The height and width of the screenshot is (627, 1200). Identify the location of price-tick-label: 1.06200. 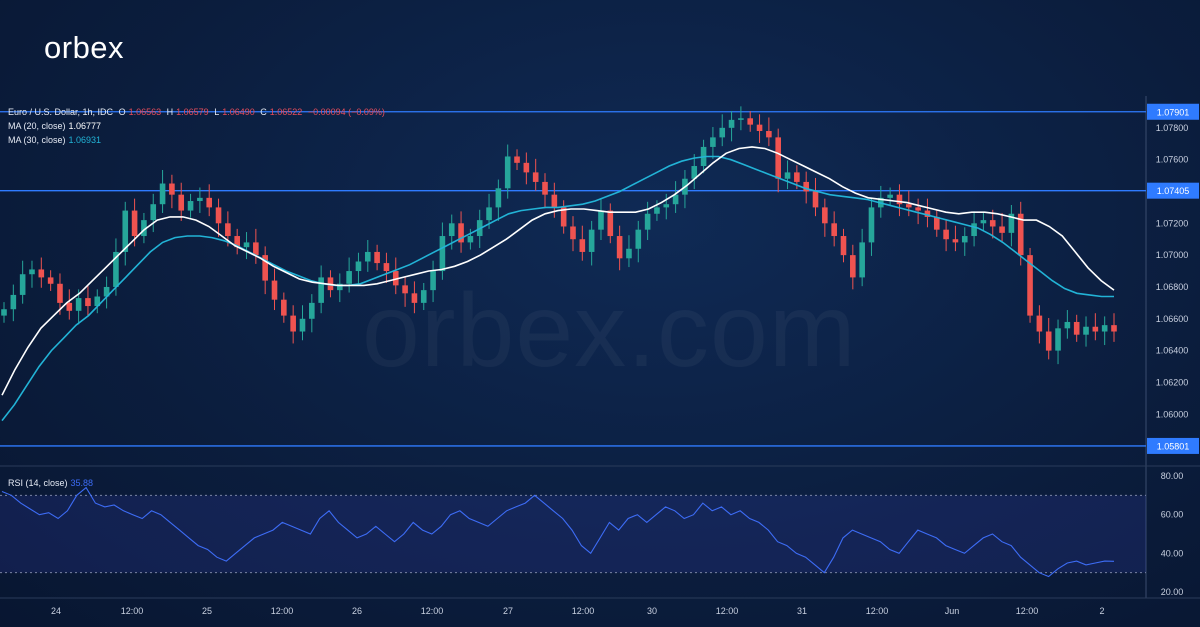
(1172, 382).